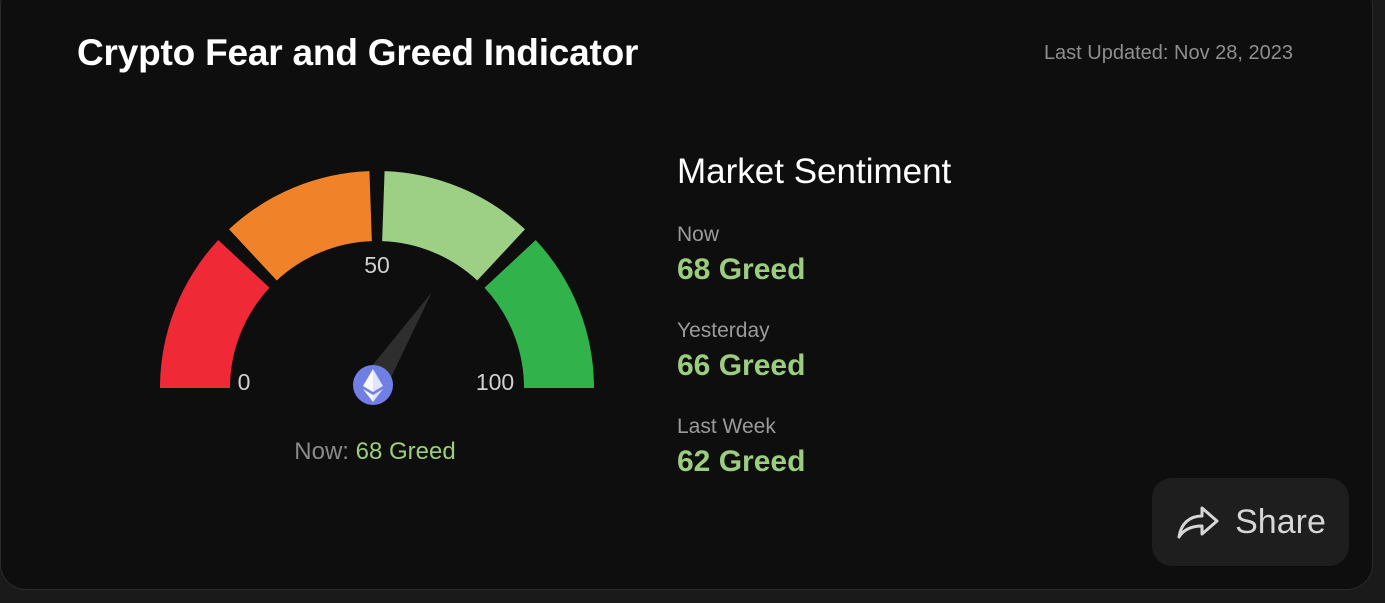 This screenshot has width=1385, height=603. I want to click on sentiment-row-value: 68 Greed, so click(741, 269).